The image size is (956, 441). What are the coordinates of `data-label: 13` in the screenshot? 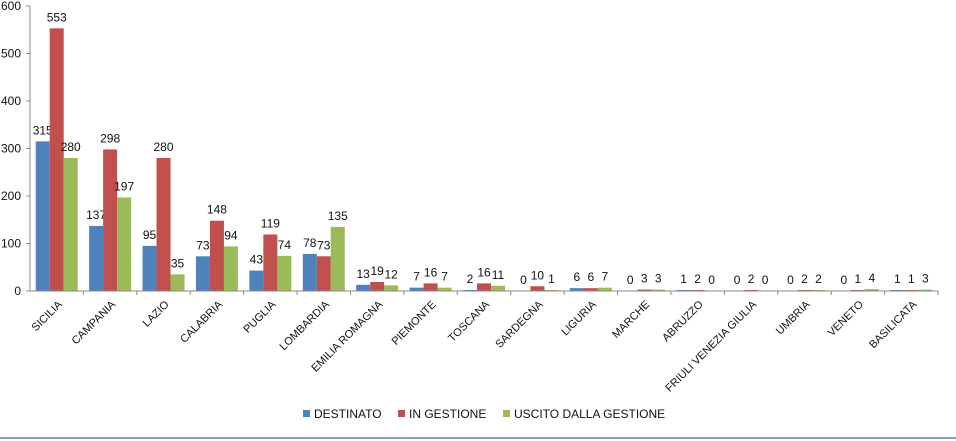 It's located at (363, 274).